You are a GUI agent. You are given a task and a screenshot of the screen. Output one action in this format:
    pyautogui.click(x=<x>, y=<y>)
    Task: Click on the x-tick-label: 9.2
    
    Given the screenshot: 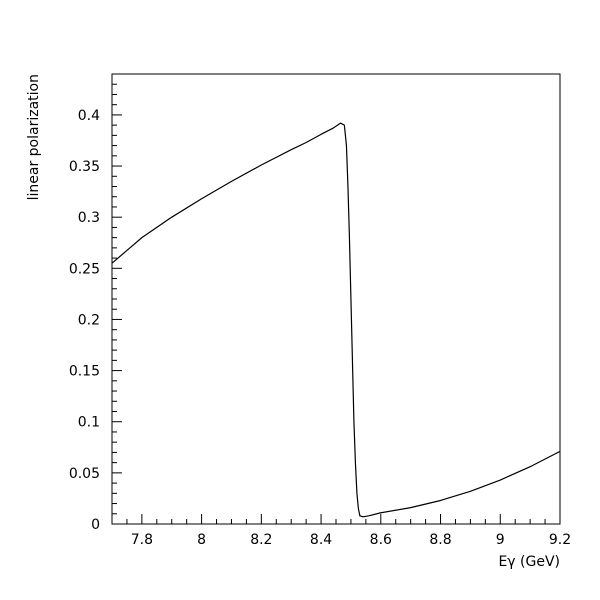 What is the action you would take?
    pyautogui.click(x=560, y=540)
    